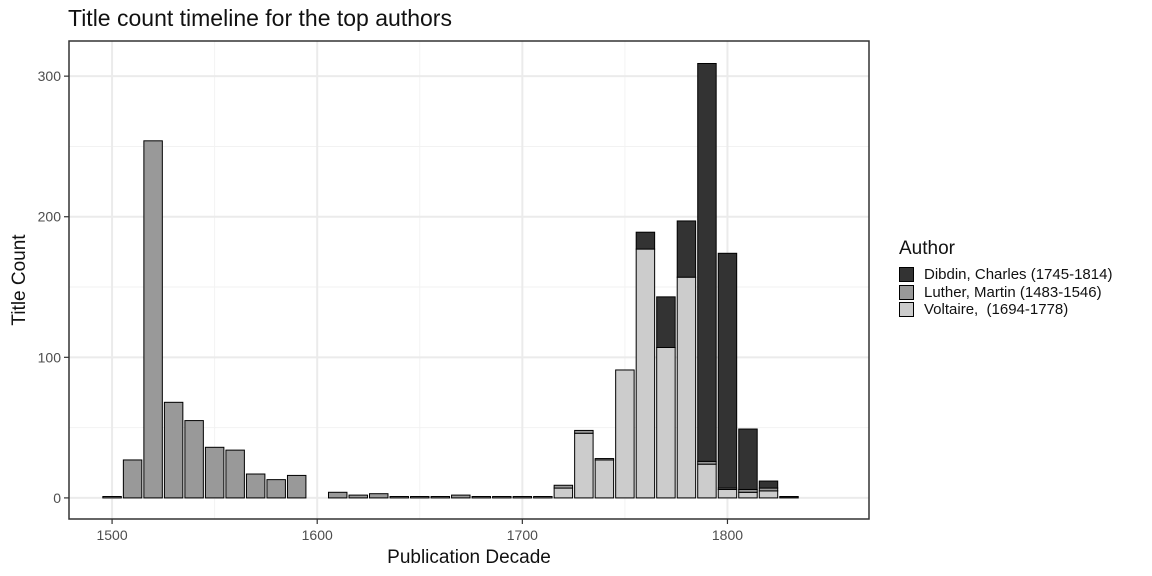  I want to click on legend-item-dibdin: Dibdin, Charles (1745-1814), so click(1005, 275).